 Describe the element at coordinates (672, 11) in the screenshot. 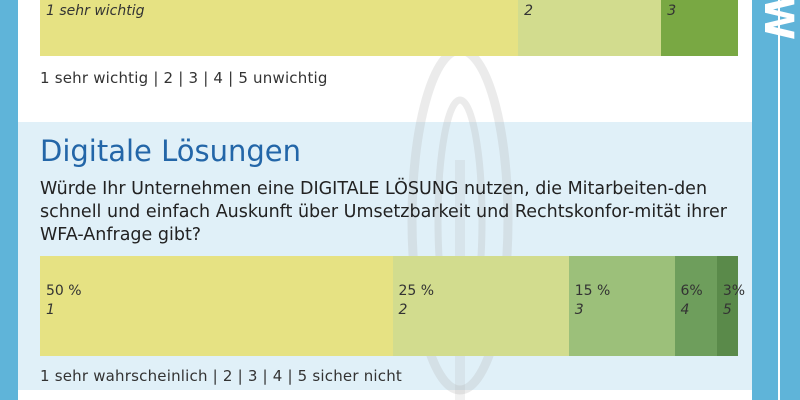

I see `top-bar-segment-label: 3` at that location.